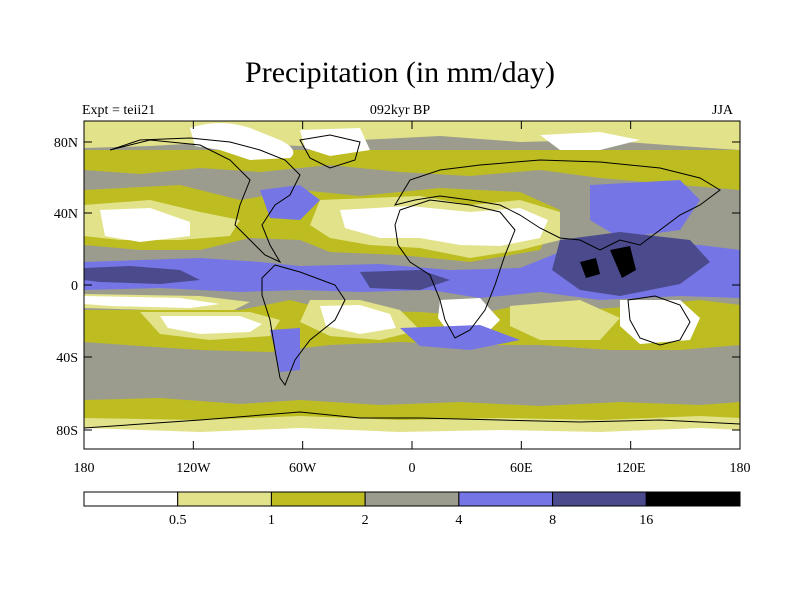  What do you see at coordinates (66, 143) in the screenshot?
I see `lat-tick-label: 80N` at bounding box center [66, 143].